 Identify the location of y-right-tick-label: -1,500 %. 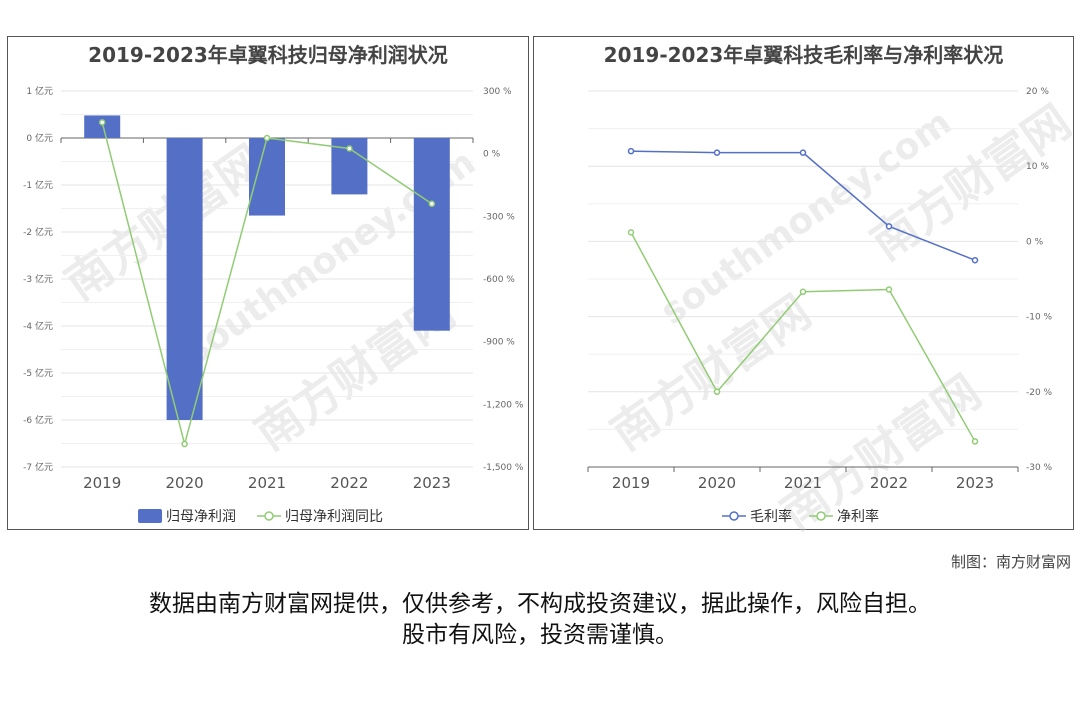
(503, 468).